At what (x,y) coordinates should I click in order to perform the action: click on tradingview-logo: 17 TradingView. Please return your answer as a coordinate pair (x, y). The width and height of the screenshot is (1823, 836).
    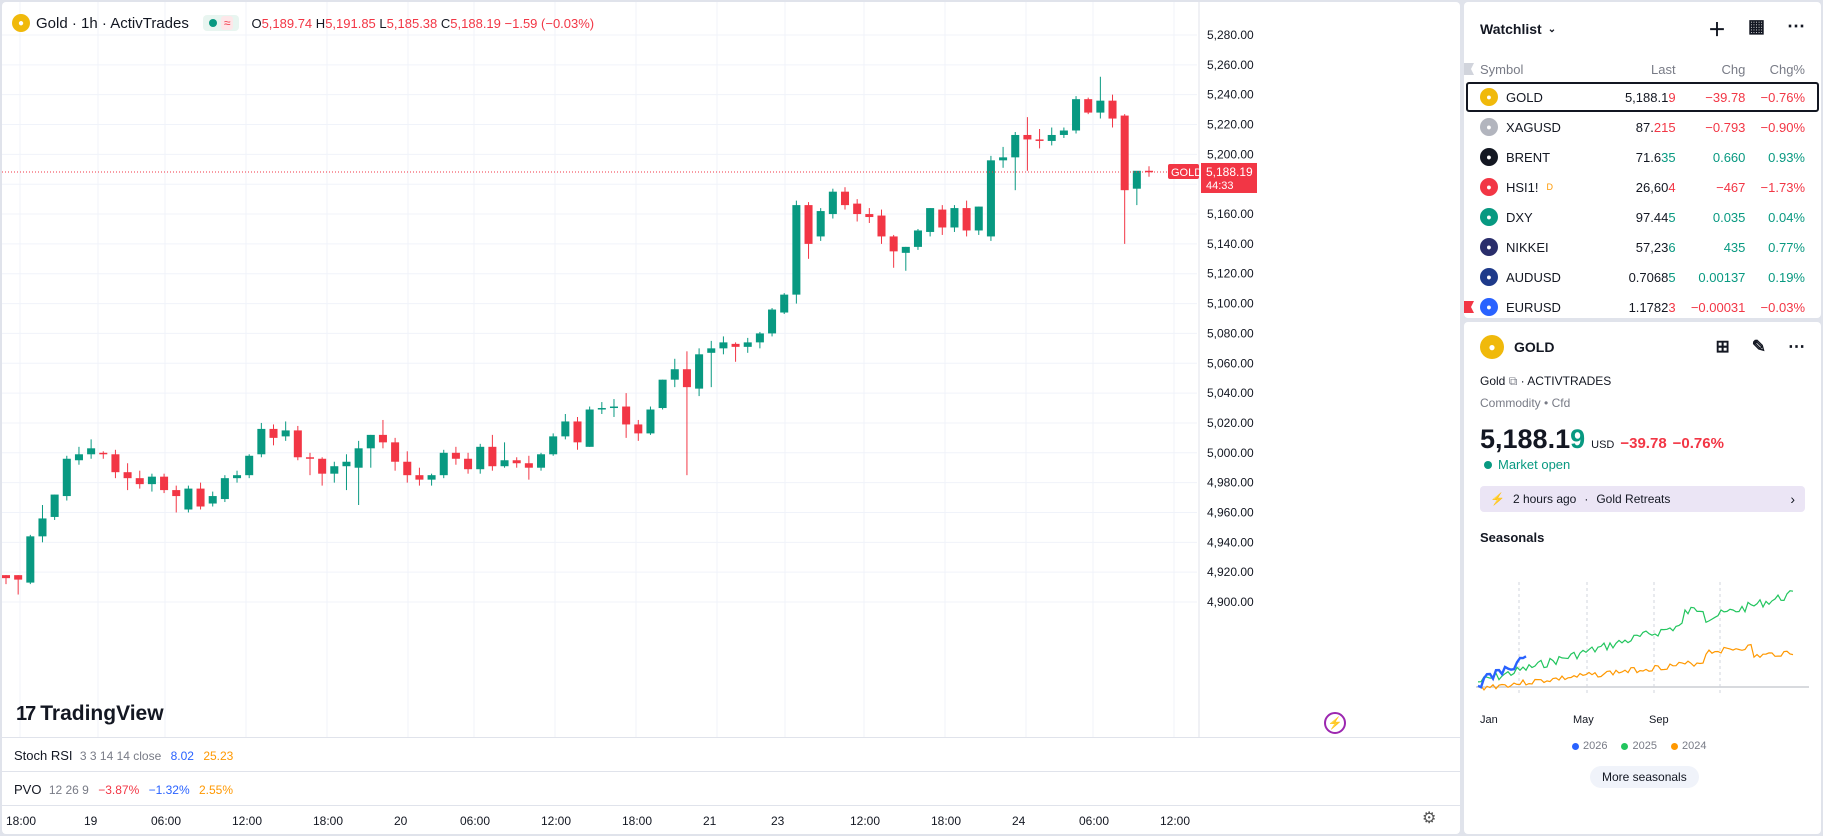
    Looking at the image, I should click on (90, 714).